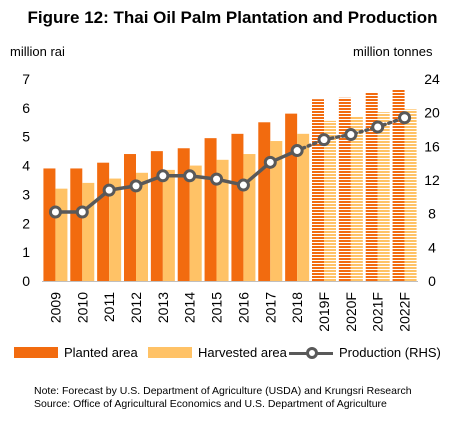 Image resolution: width=465 pixels, height=421 pixels. Describe the element at coordinates (26, 252) in the screenshot. I see `left-axis-tick-label: 1` at that location.